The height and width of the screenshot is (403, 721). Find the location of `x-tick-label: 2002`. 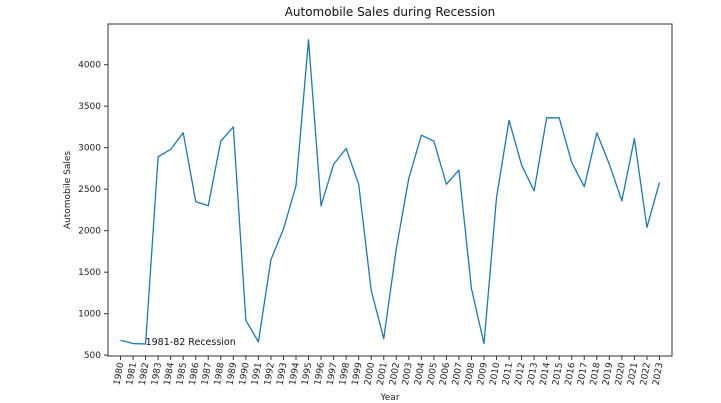

x-tick-label: 2002 is located at coordinates (395, 374).